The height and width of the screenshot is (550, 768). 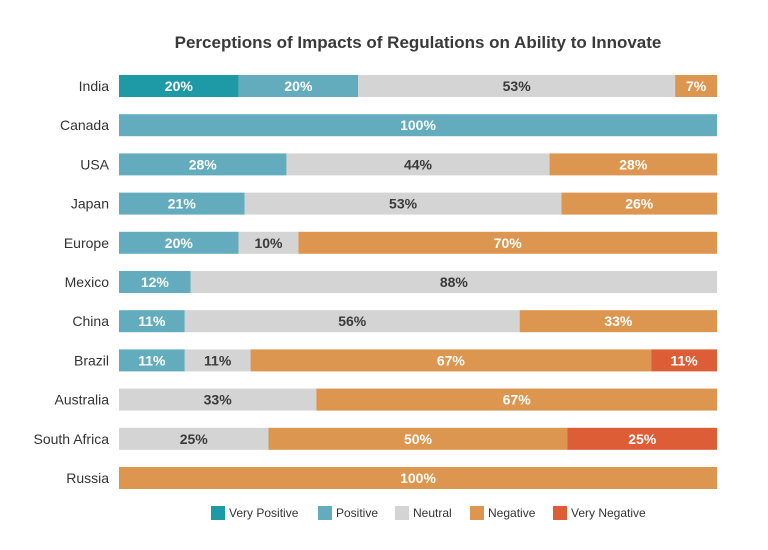 I want to click on legend-swatch-positive, so click(x=325, y=513).